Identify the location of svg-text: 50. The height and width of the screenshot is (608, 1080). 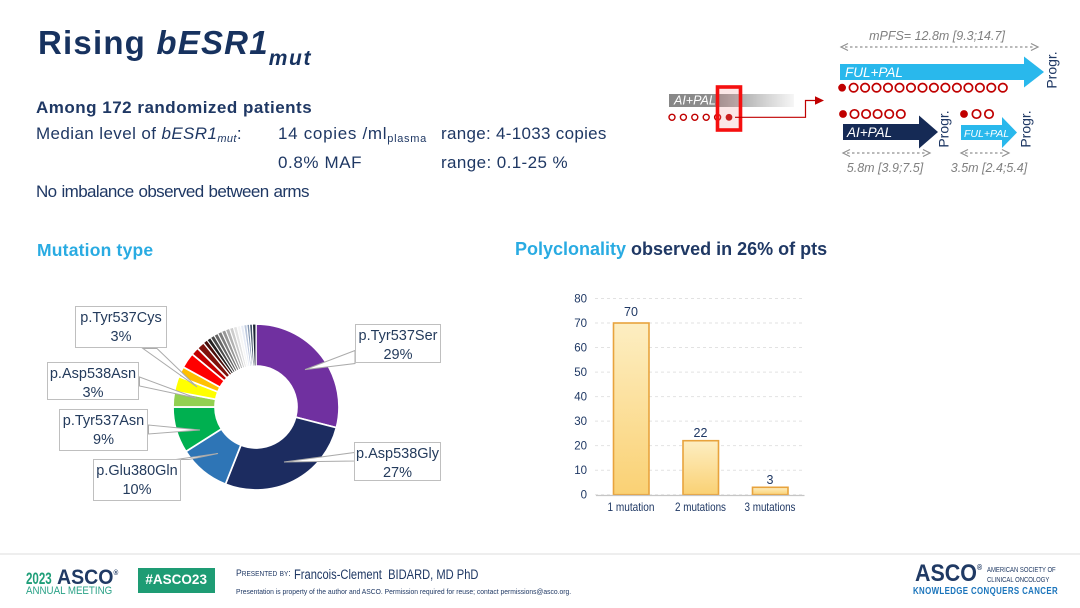
(580, 373).